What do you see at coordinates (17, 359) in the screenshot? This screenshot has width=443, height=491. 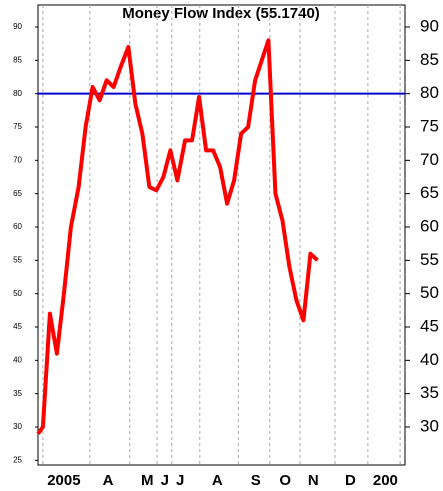 I see `y-tick-label: 40` at bounding box center [17, 359].